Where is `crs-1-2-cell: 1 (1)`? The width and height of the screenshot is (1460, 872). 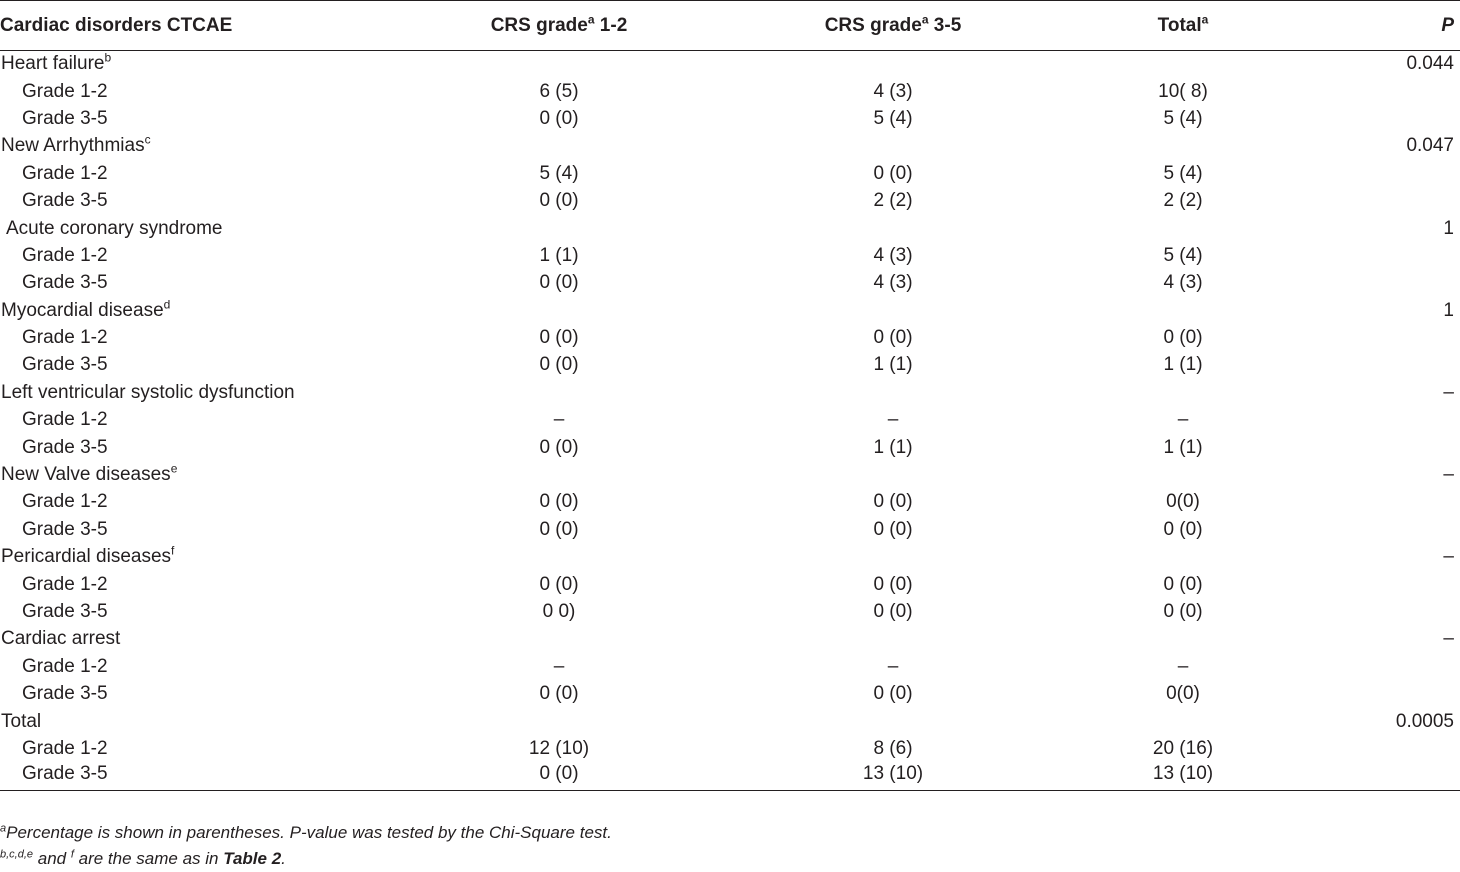
crs-1-2-cell: 1 (1) is located at coordinates (559, 255).